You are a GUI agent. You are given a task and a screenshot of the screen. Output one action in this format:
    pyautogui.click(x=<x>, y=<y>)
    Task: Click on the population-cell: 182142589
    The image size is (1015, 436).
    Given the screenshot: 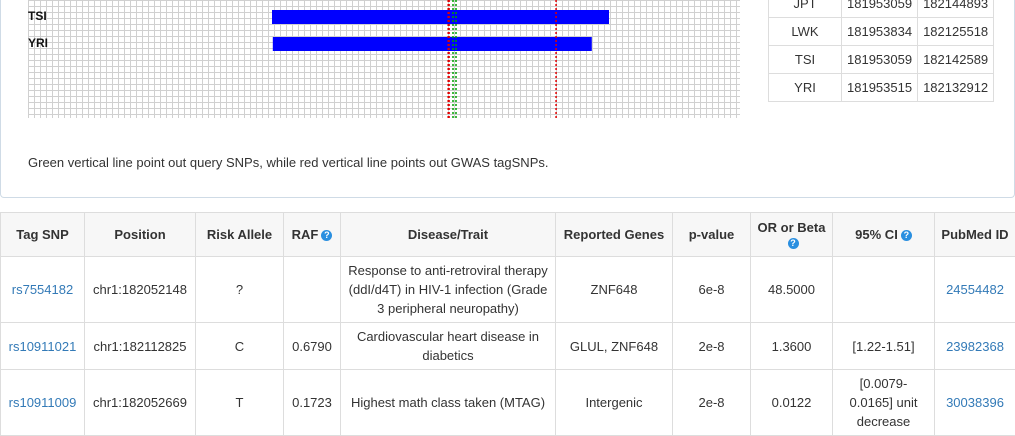 What is the action you would take?
    pyautogui.click(x=956, y=60)
    